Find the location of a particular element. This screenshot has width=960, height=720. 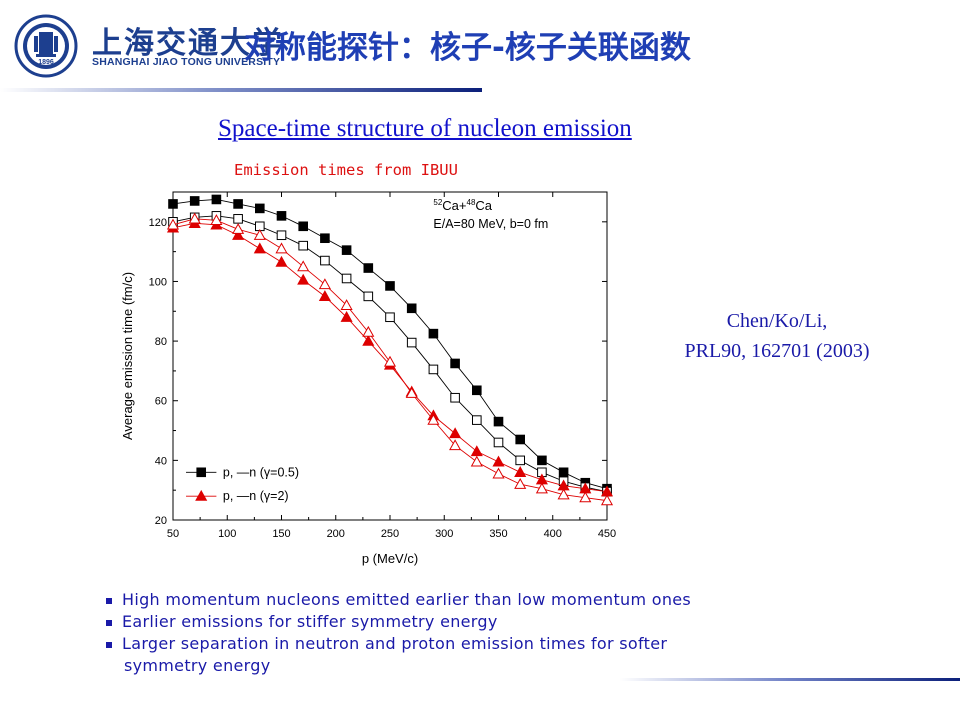

citation-reference: PRL90, 162701 (2003) is located at coordinates (777, 351).